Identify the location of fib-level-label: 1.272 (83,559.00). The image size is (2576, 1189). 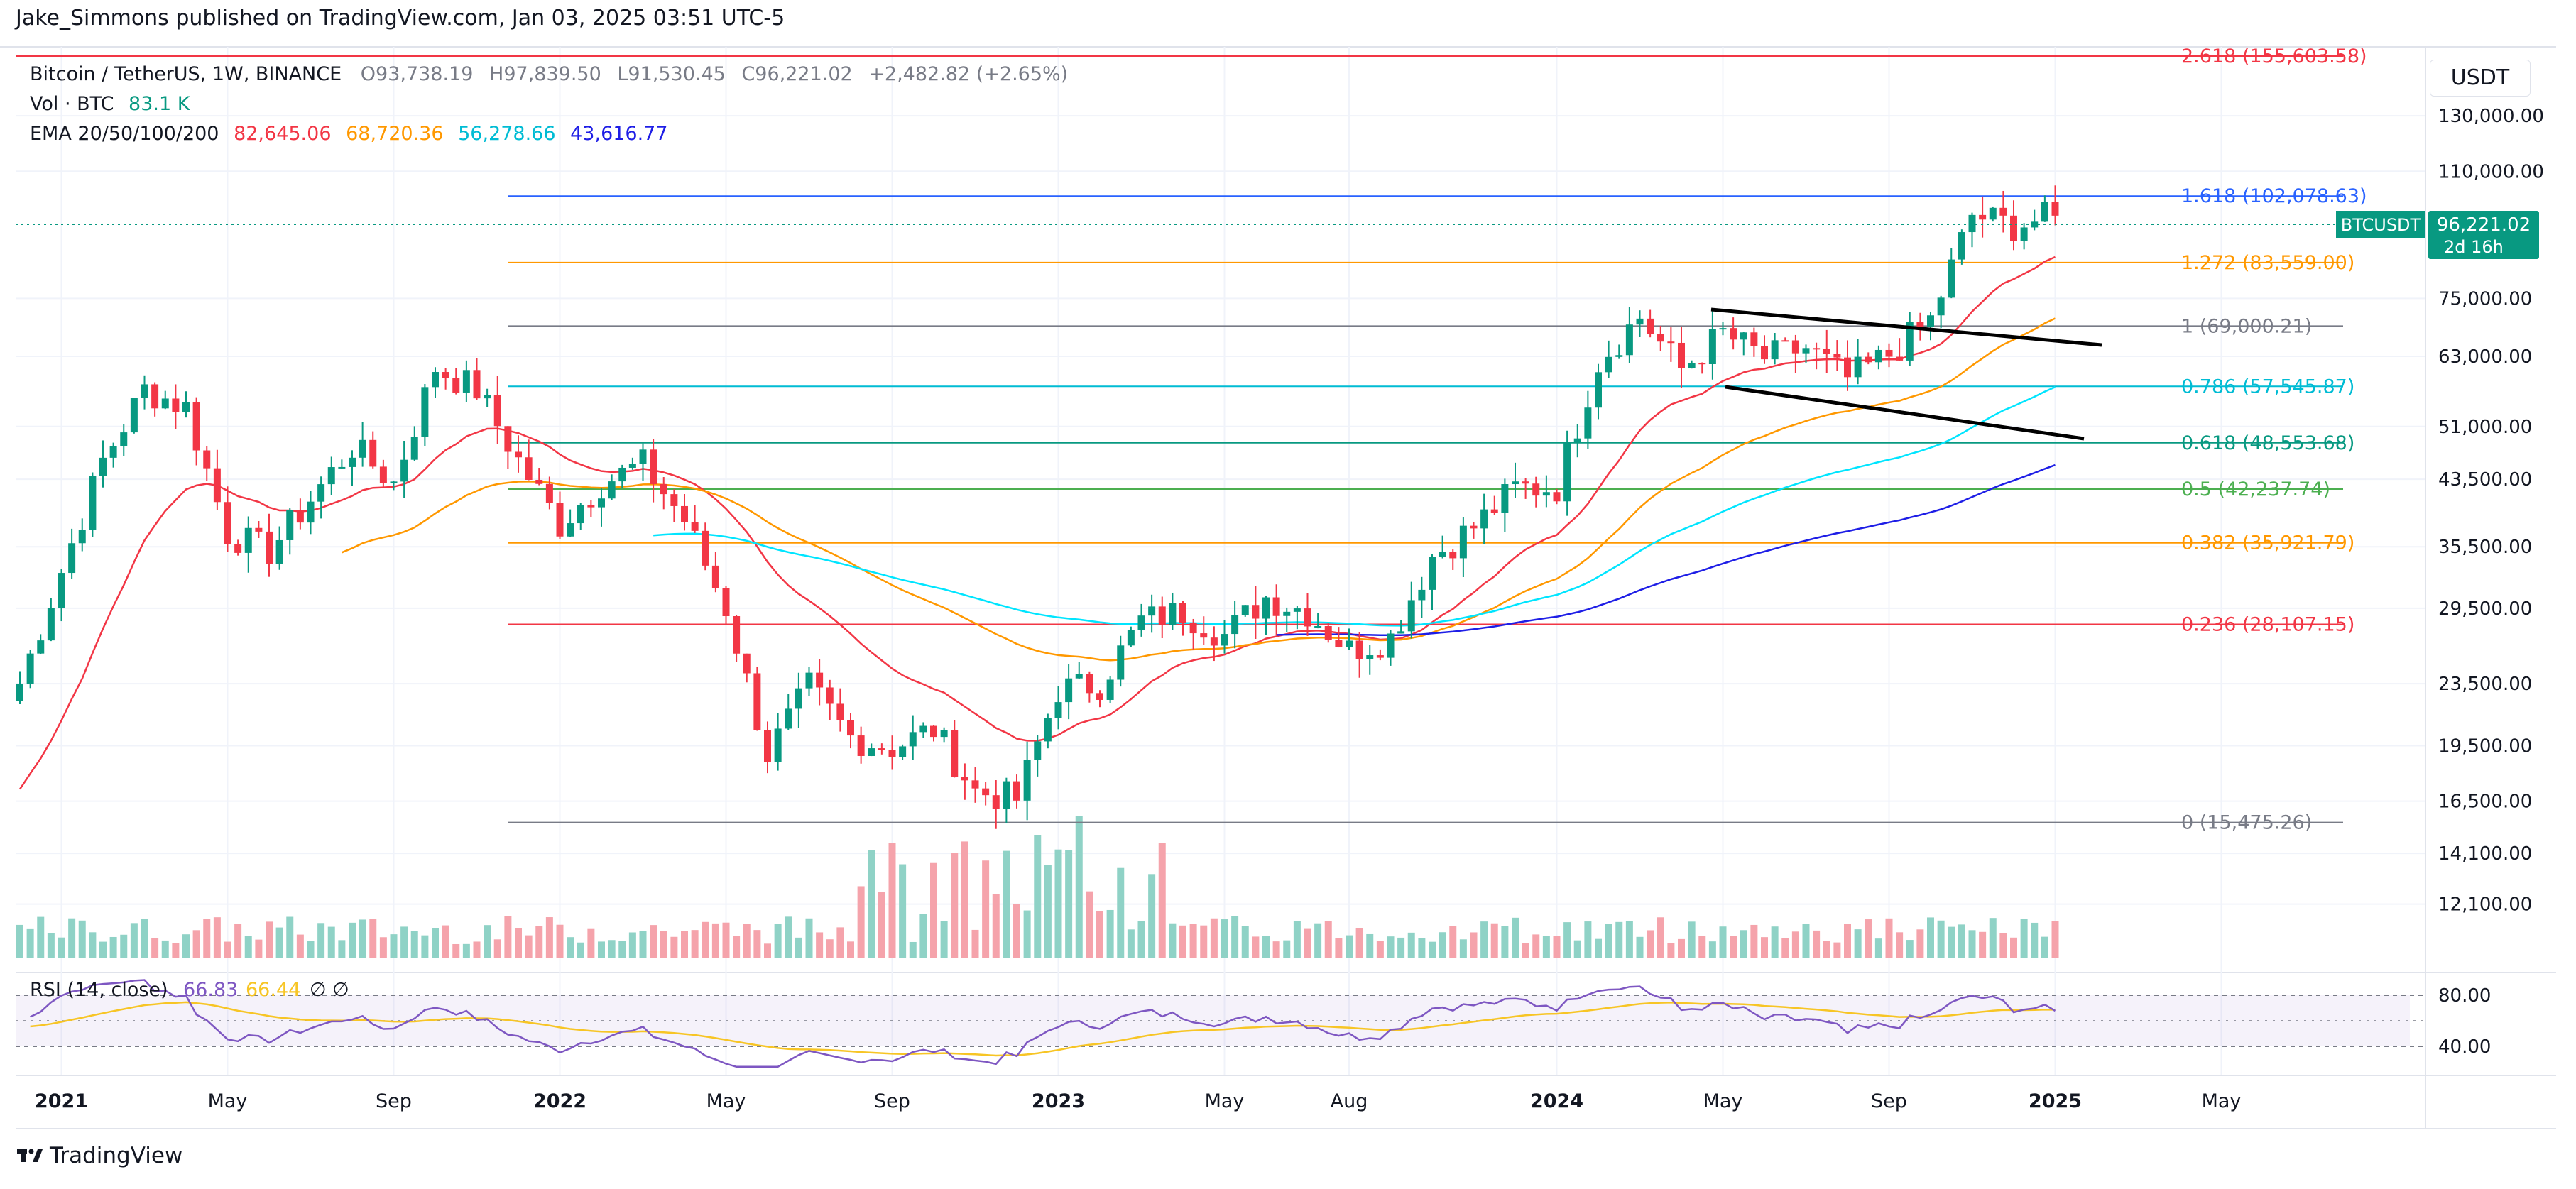
(2267, 263).